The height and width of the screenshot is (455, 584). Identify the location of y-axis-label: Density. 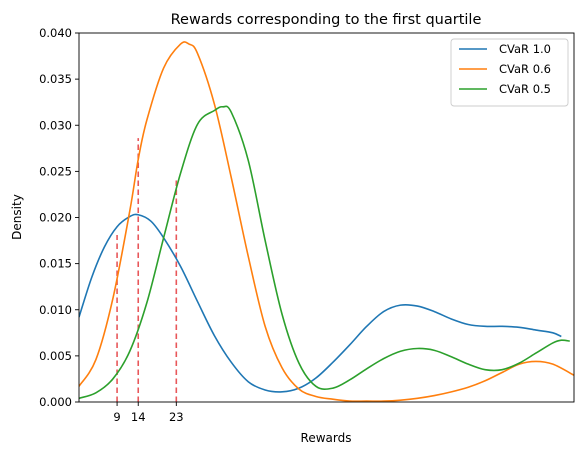
(17, 217).